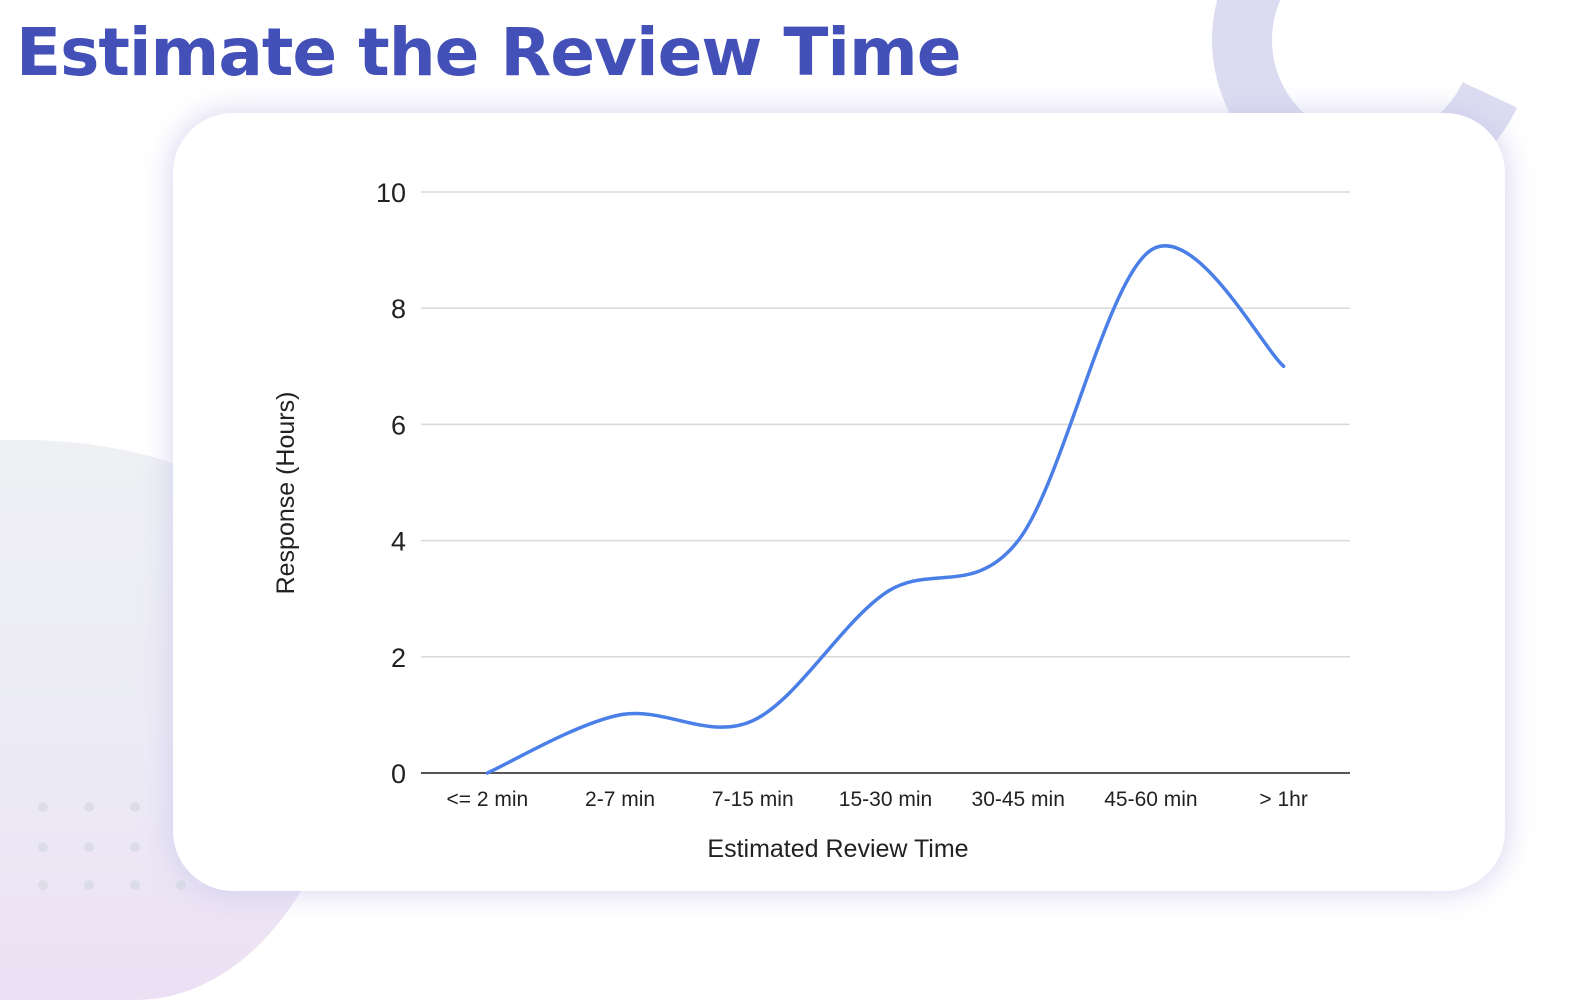 The height and width of the screenshot is (1000, 1592). What do you see at coordinates (885, 799) in the screenshot?
I see `x-category-label: 15-30 min` at bounding box center [885, 799].